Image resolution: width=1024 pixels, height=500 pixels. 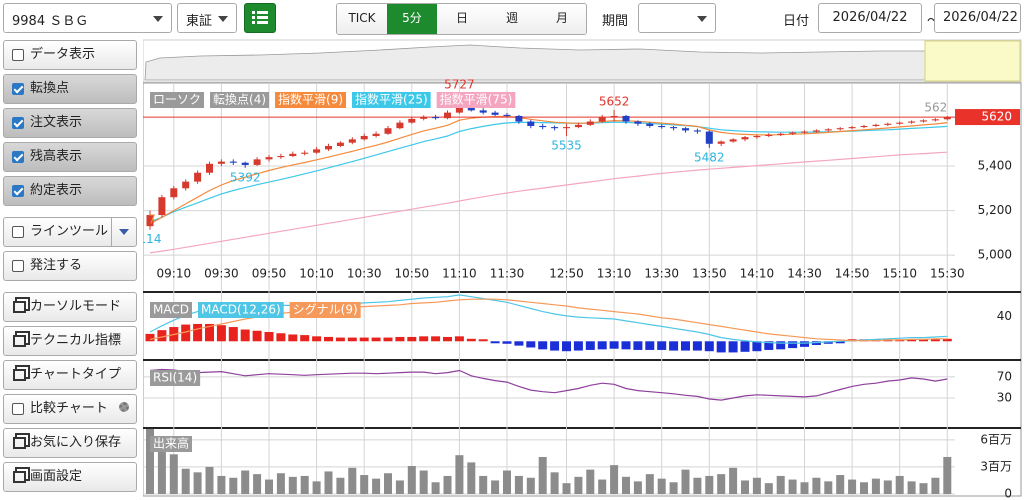 I want to click on period-button: 月, so click(x=561, y=19).